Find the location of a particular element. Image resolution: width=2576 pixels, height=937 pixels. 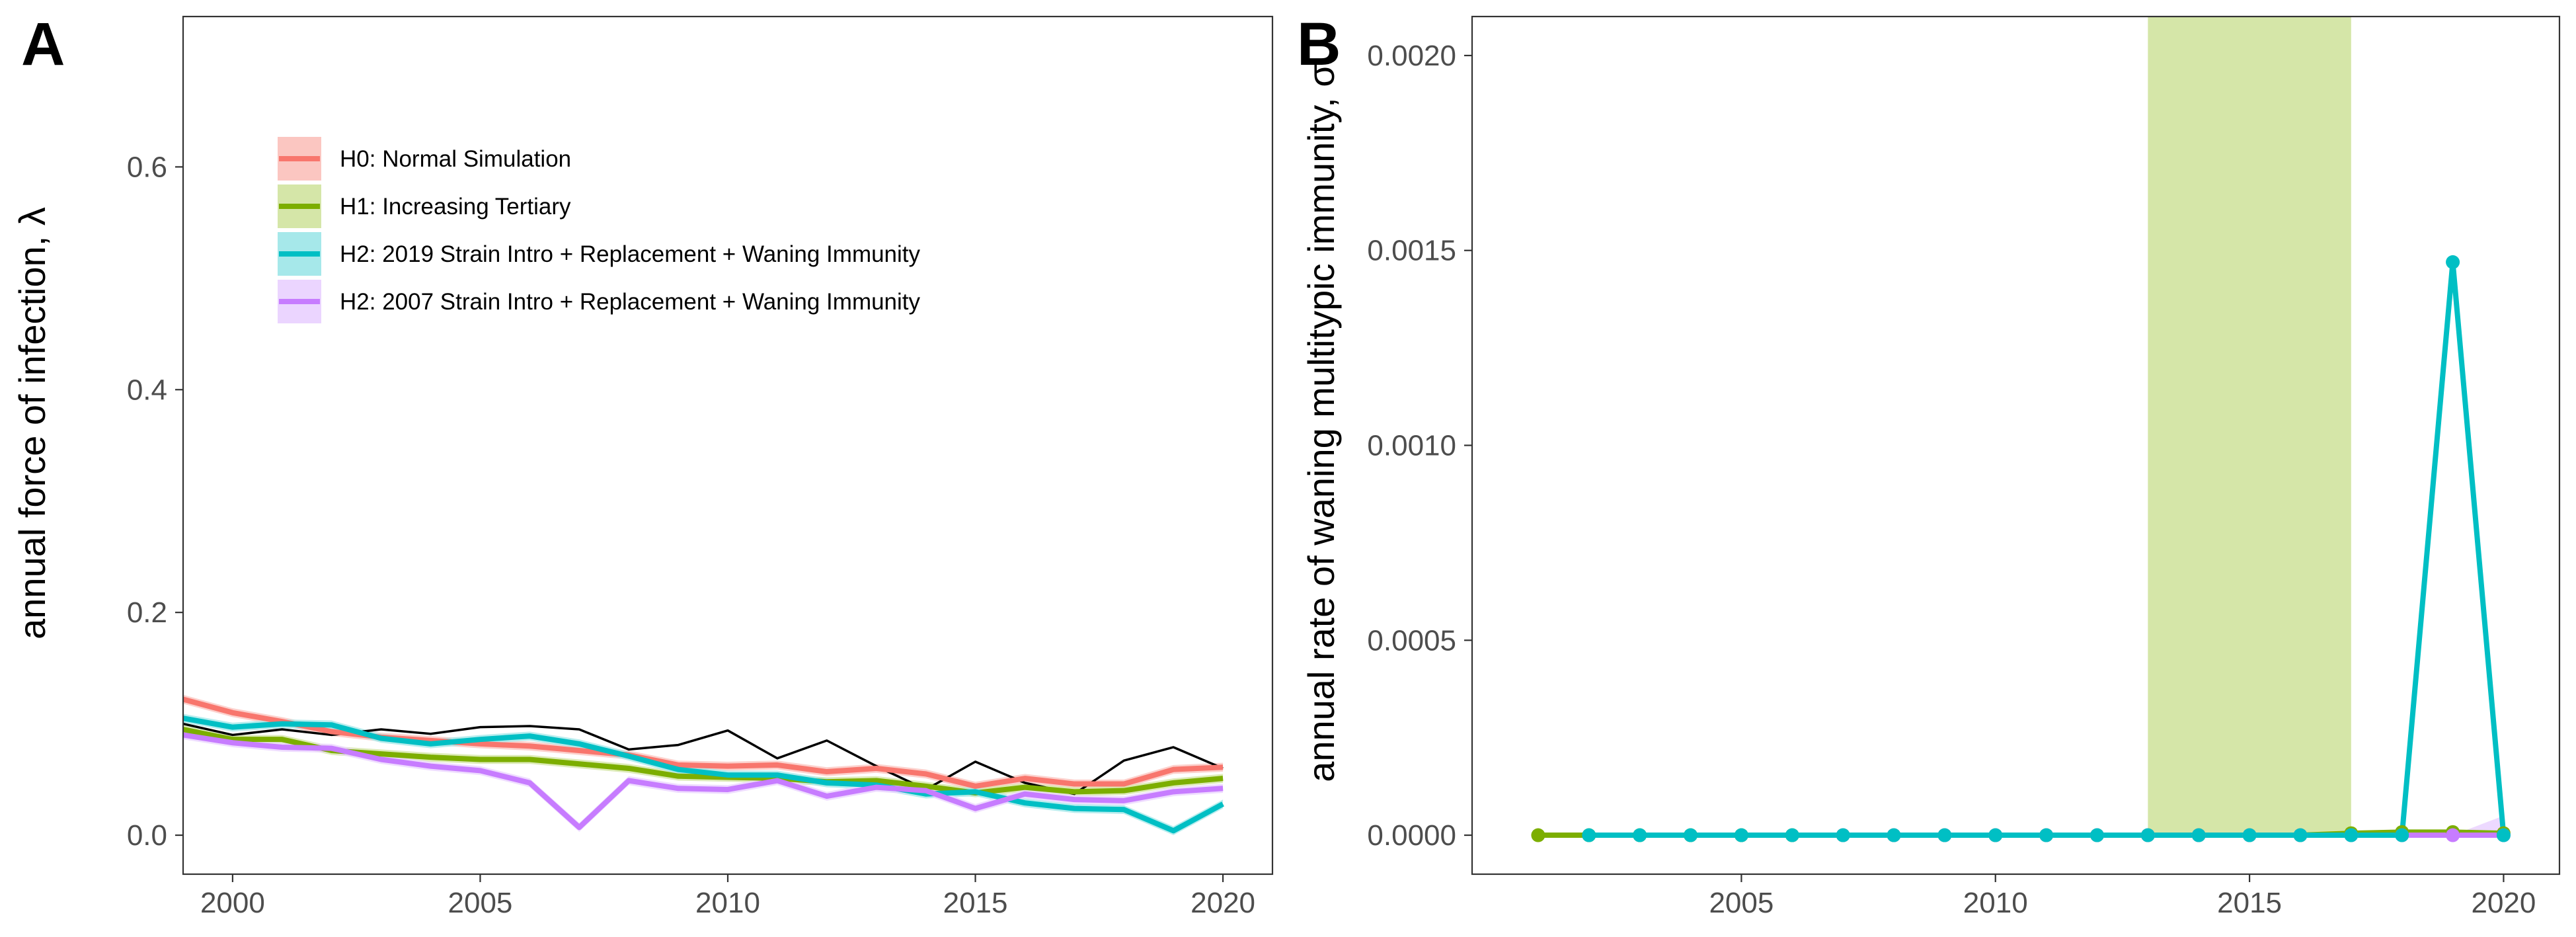

panel-b-y-tick-label: 0.0020 is located at coordinates (1411, 56).